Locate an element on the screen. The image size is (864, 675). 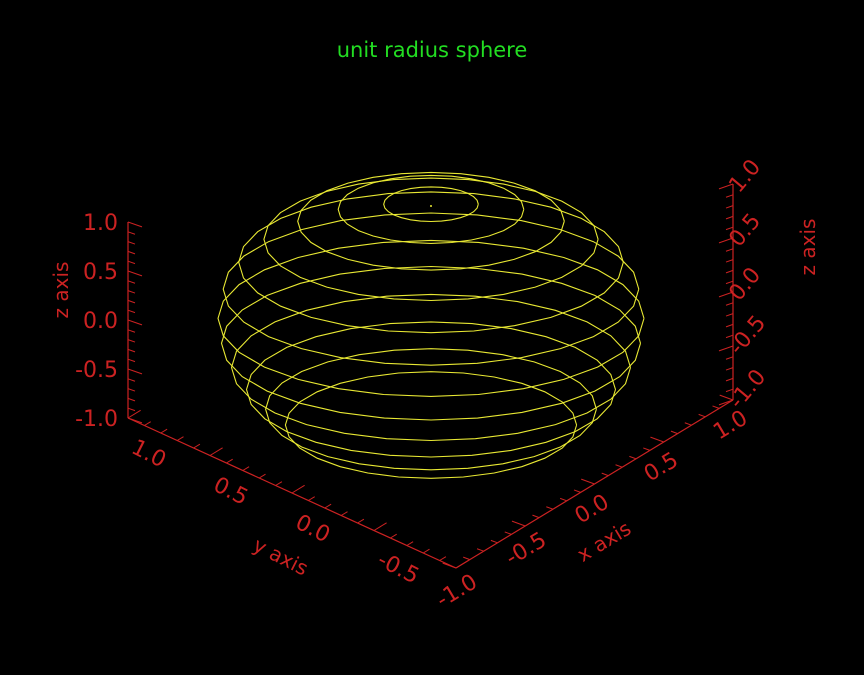
x-tick-label: -0.5 is located at coordinates (526, 550).